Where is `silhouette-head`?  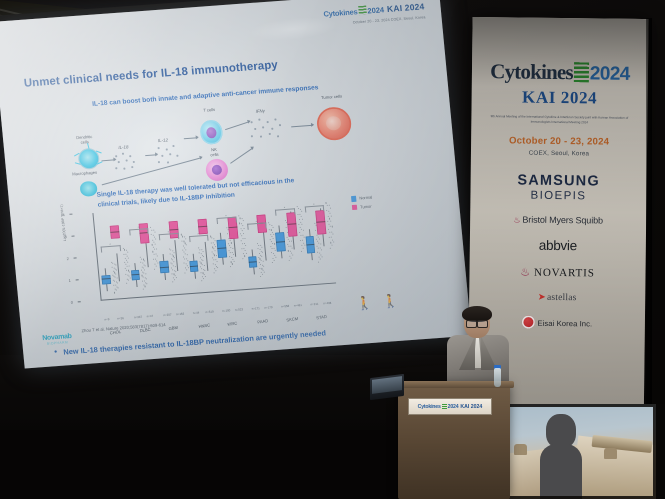 silhouette-head is located at coordinates (561, 431).